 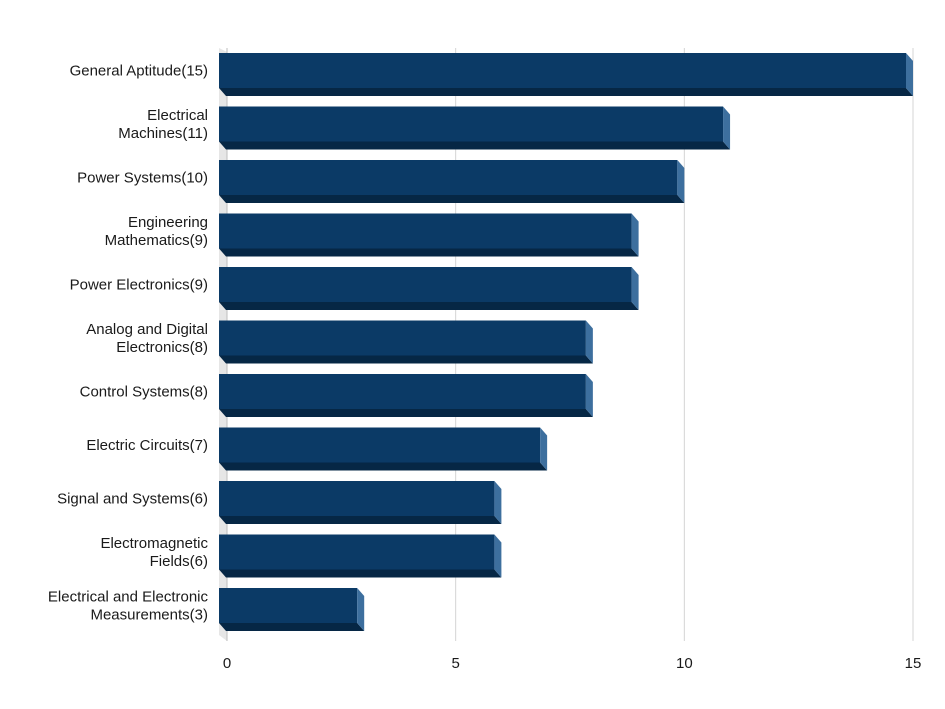 I want to click on category-label: Electrical Machines(11), so click(x=163, y=124).